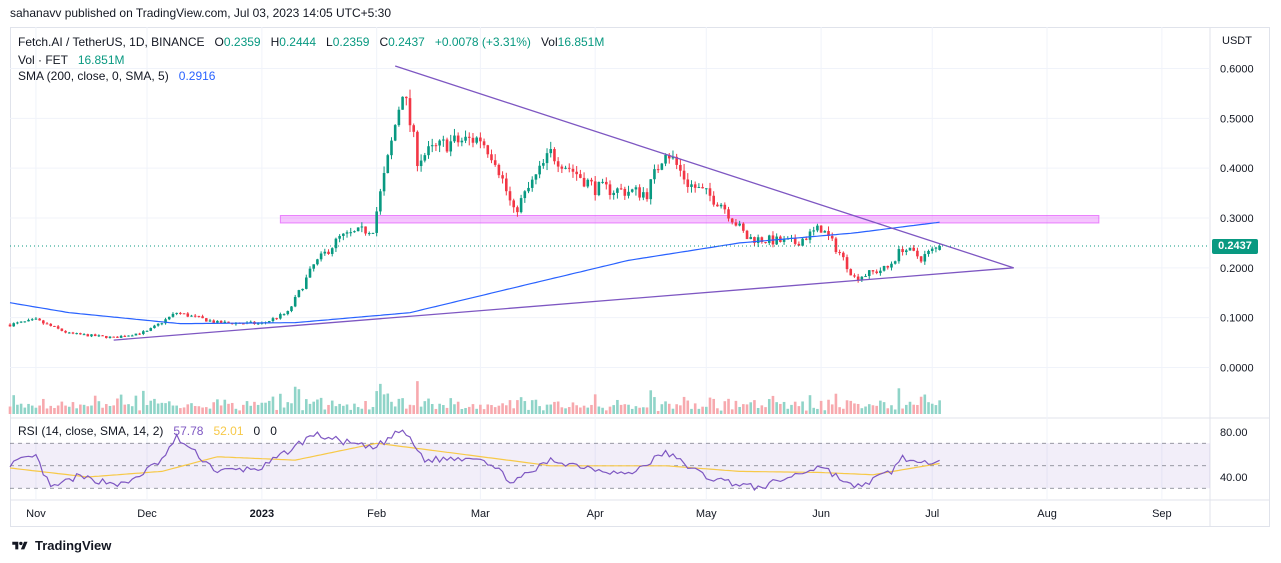  What do you see at coordinates (1235, 246) in the screenshot?
I see `last-price-tag: 0.2437` at bounding box center [1235, 246].